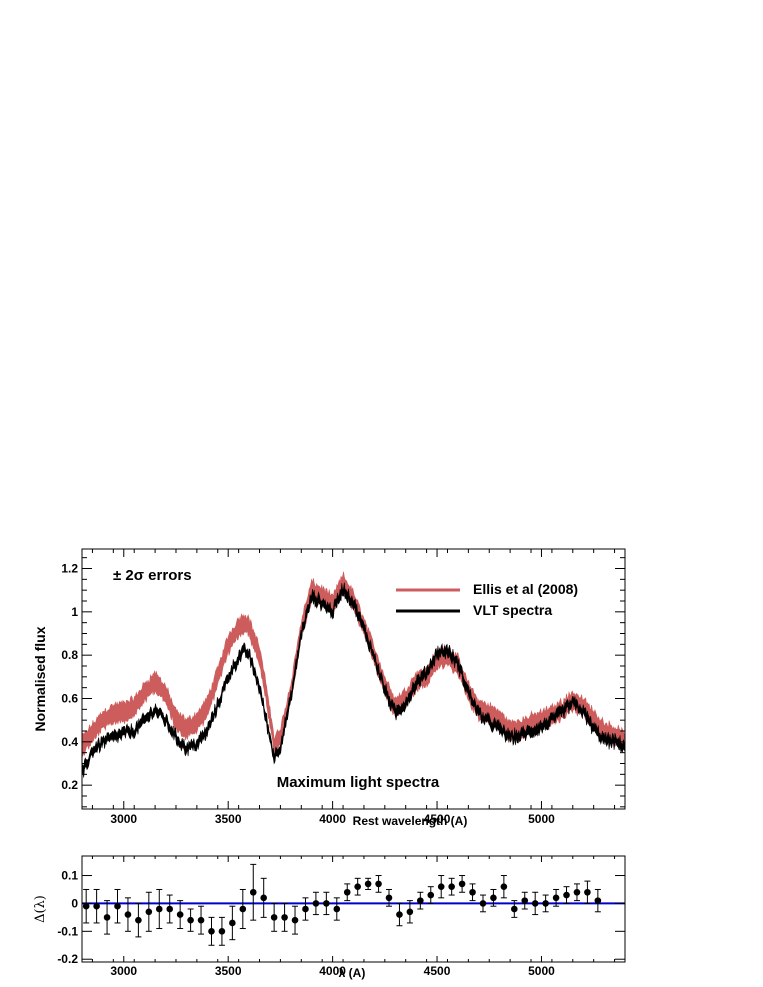  What do you see at coordinates (40, 678) in the screenshot?
I see `y-axis-title: Normalised flux` at bounding box center [40, 678].